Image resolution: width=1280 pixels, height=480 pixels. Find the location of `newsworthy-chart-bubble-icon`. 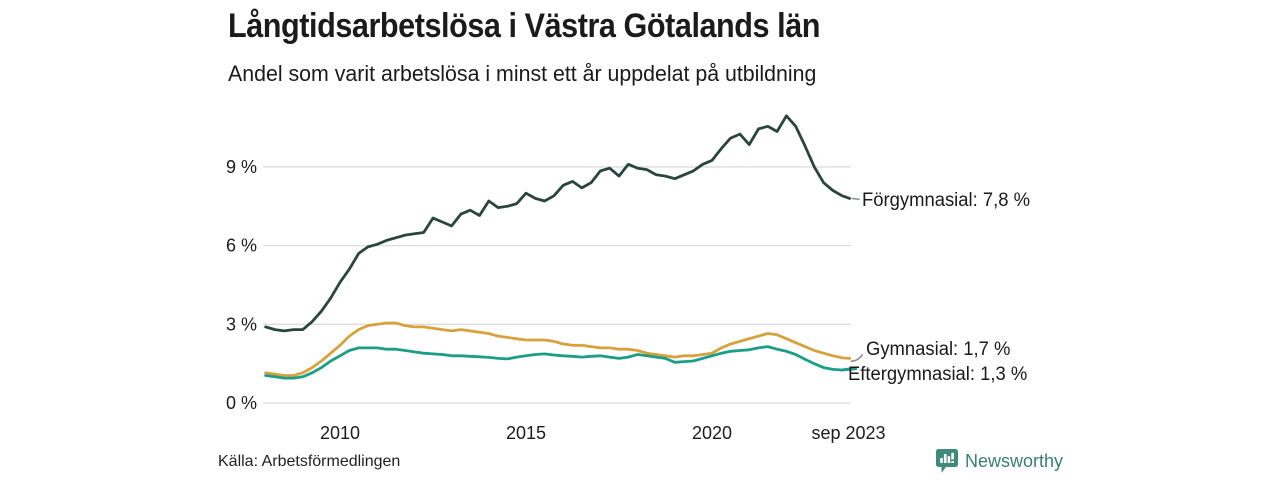

newsworthy-chart-bubble-icon is located at coordinates (947, 461).